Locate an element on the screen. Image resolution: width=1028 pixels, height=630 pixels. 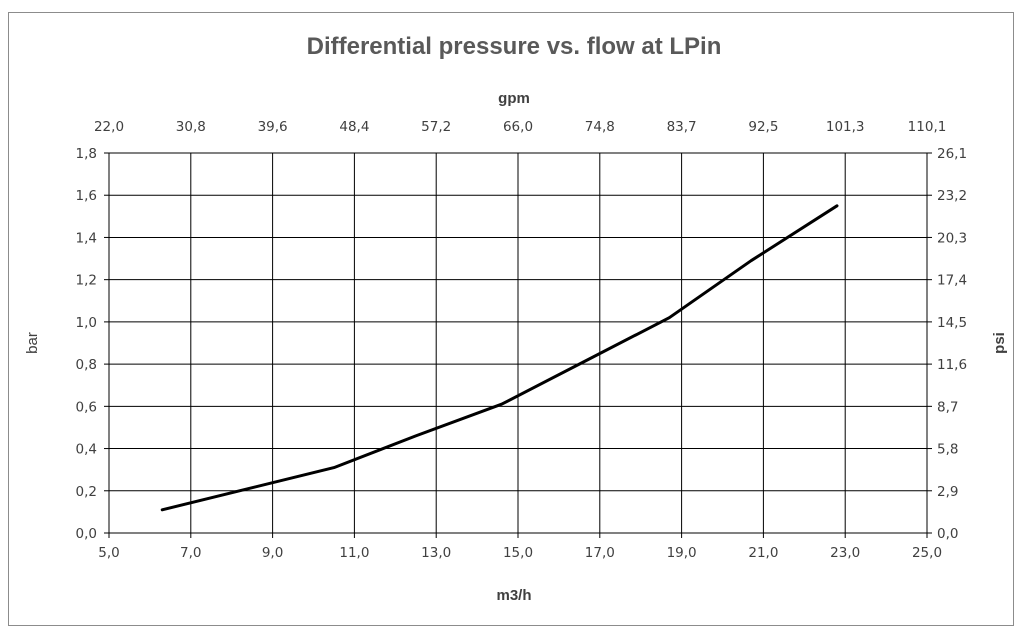
y-tick-label: 1,0 is located at coordinates (86, 323).